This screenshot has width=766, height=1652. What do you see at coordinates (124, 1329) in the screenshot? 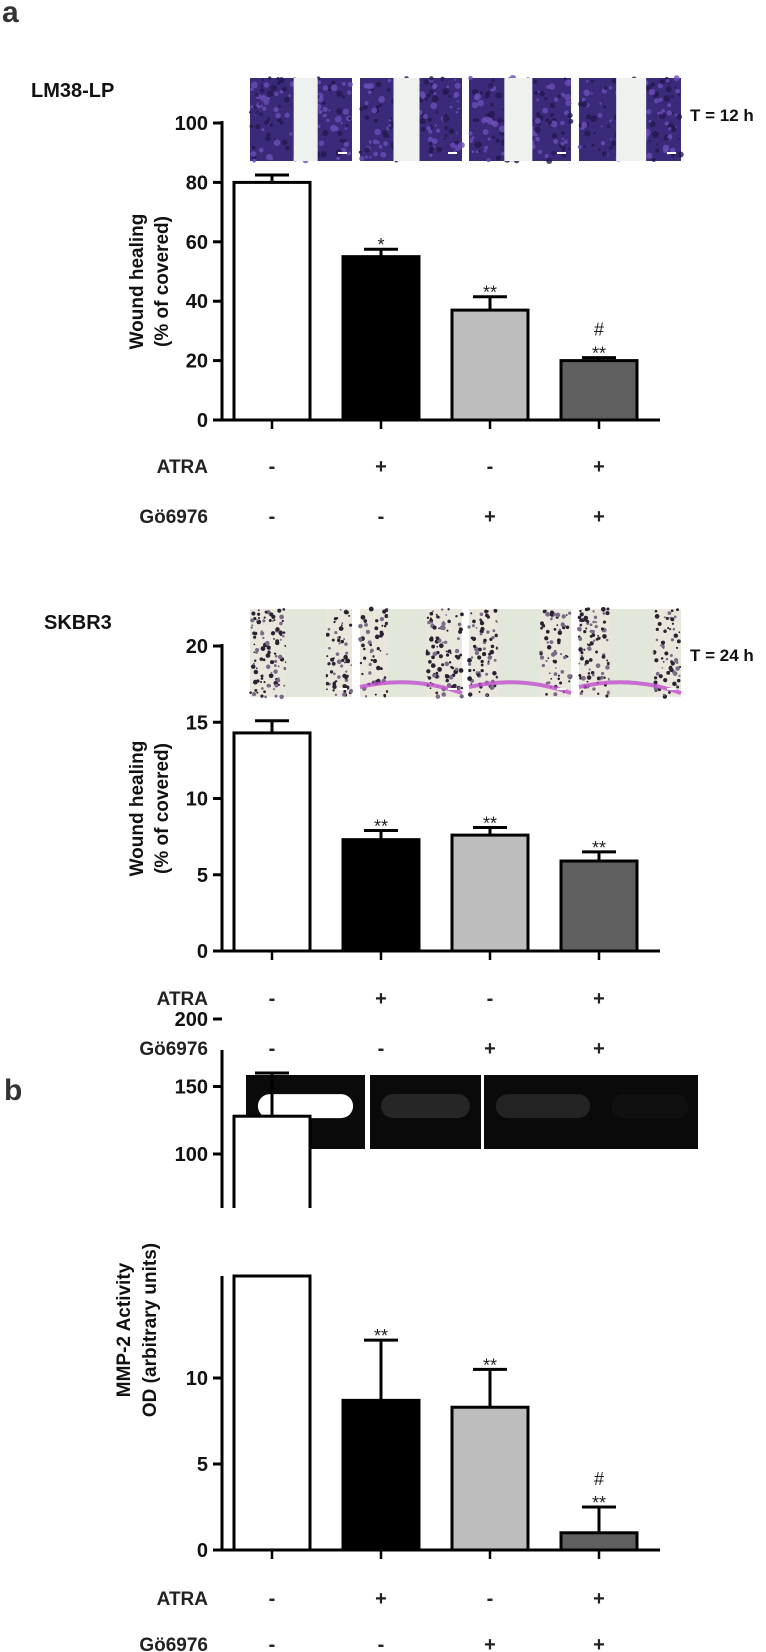
I see `y-axis-label: MMP-2 Activity` at bounding box center [124, 1329].